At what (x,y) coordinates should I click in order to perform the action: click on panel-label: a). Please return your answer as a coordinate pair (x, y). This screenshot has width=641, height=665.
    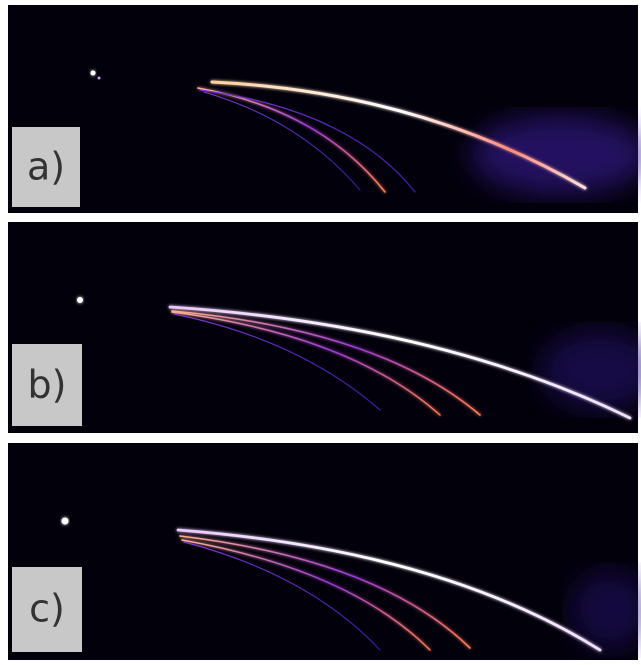
    Looking at the image, I should click on (46, 167).